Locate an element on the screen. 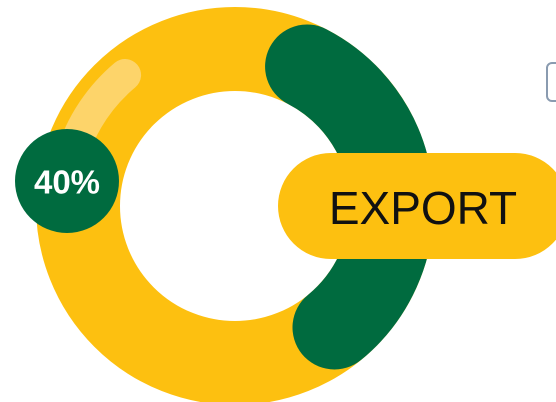 This screenshot has height=402, width=556. percentage-label: 40% is located at coordinates (67, 182).